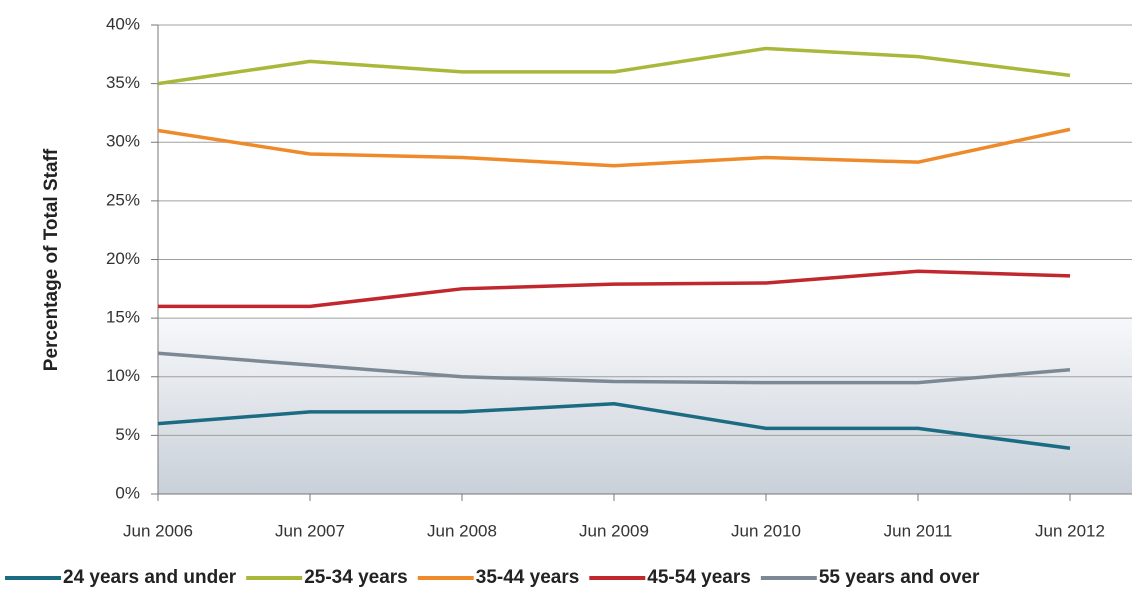 This screenshot has width=1137, height=594. What do you see at coordinates (766, 530) in the screenshot?
I see `x-tick-label: Jun 2010` at bounding box center [766, 530].